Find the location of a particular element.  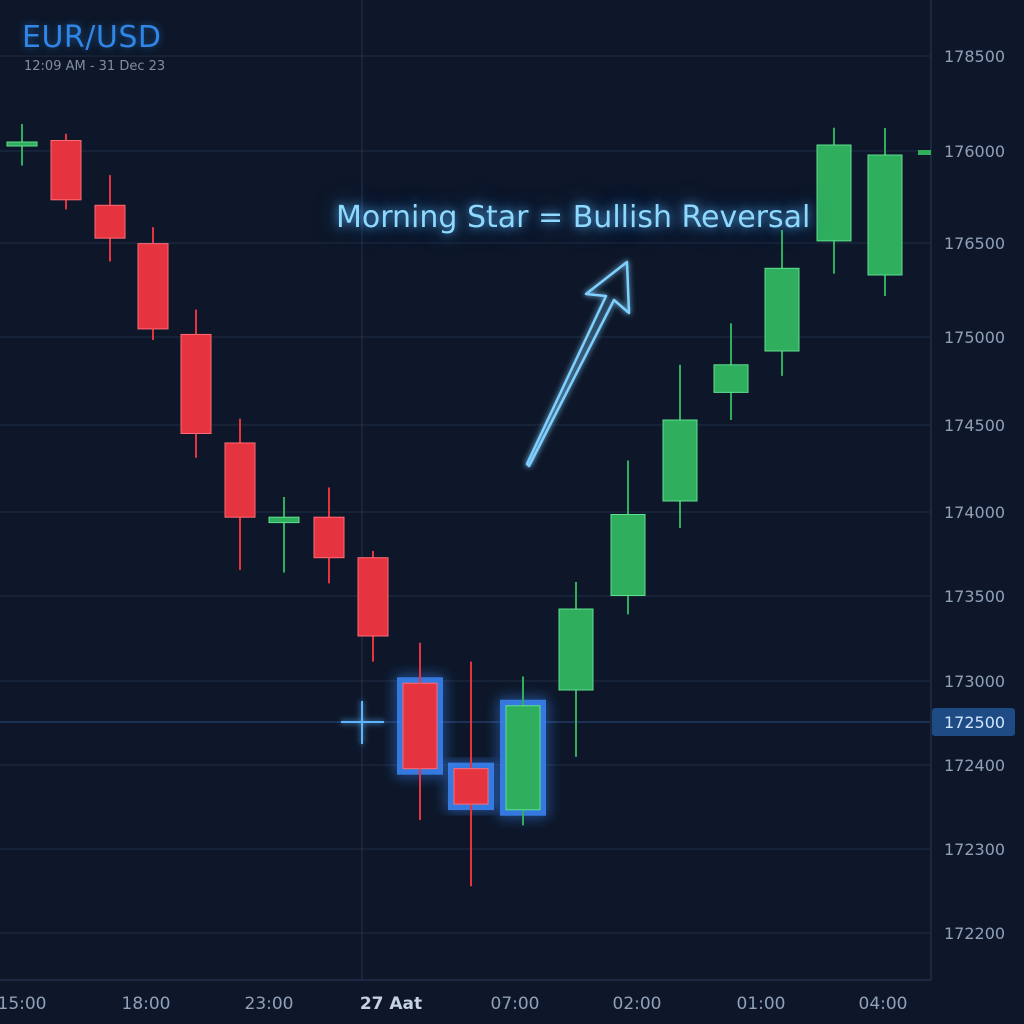

price-tick-label: 172200 is located at coordinates (974, 933).